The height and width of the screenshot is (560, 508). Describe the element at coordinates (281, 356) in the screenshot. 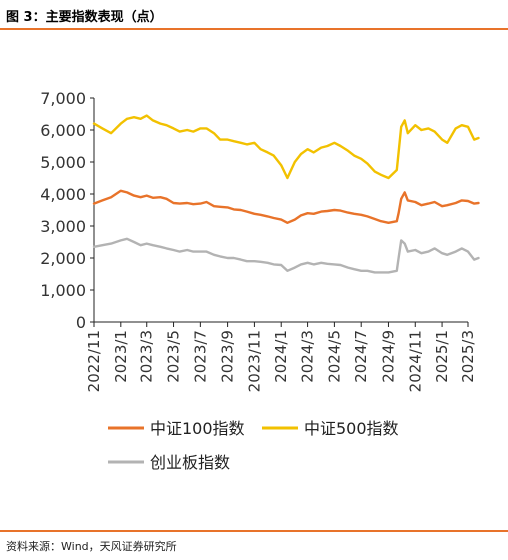

I see `x-tick-label: 2024/1` at that location.